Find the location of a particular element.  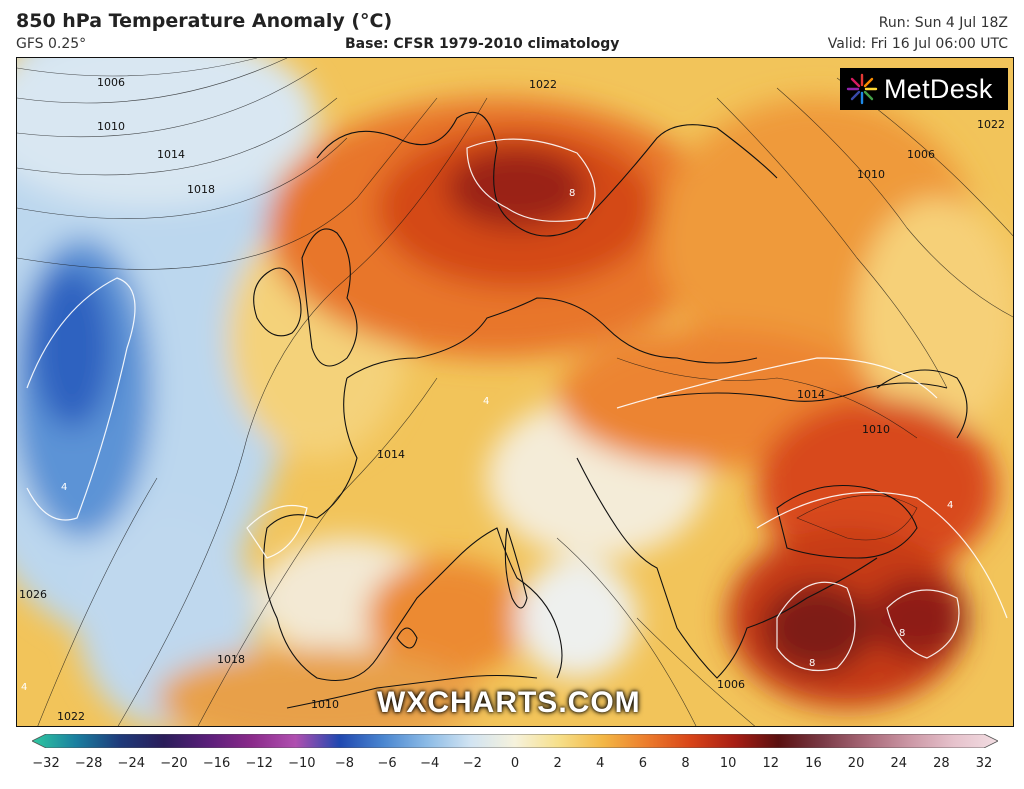

colorbar-tick-label: −28 is located at coordinates (88, 763).